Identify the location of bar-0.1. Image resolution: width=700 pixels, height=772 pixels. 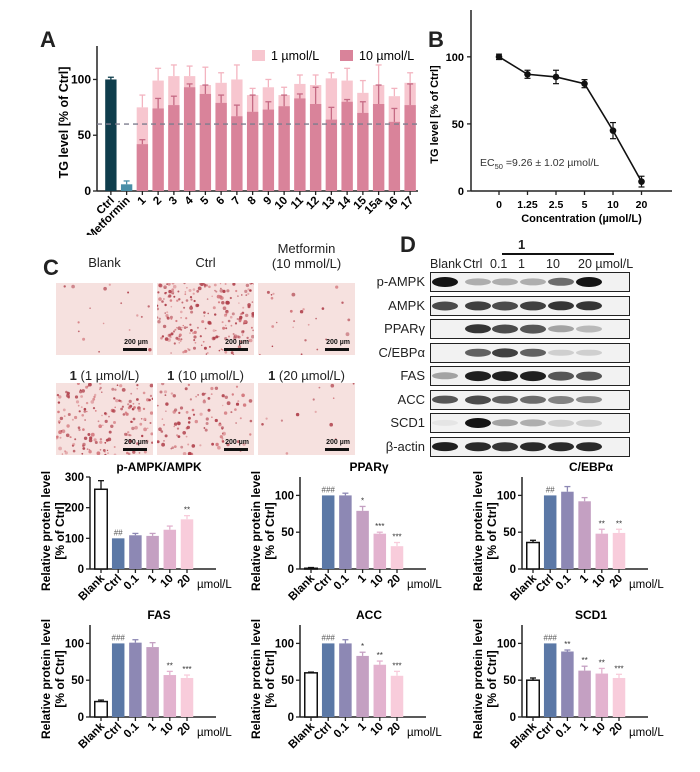
(135, 679).